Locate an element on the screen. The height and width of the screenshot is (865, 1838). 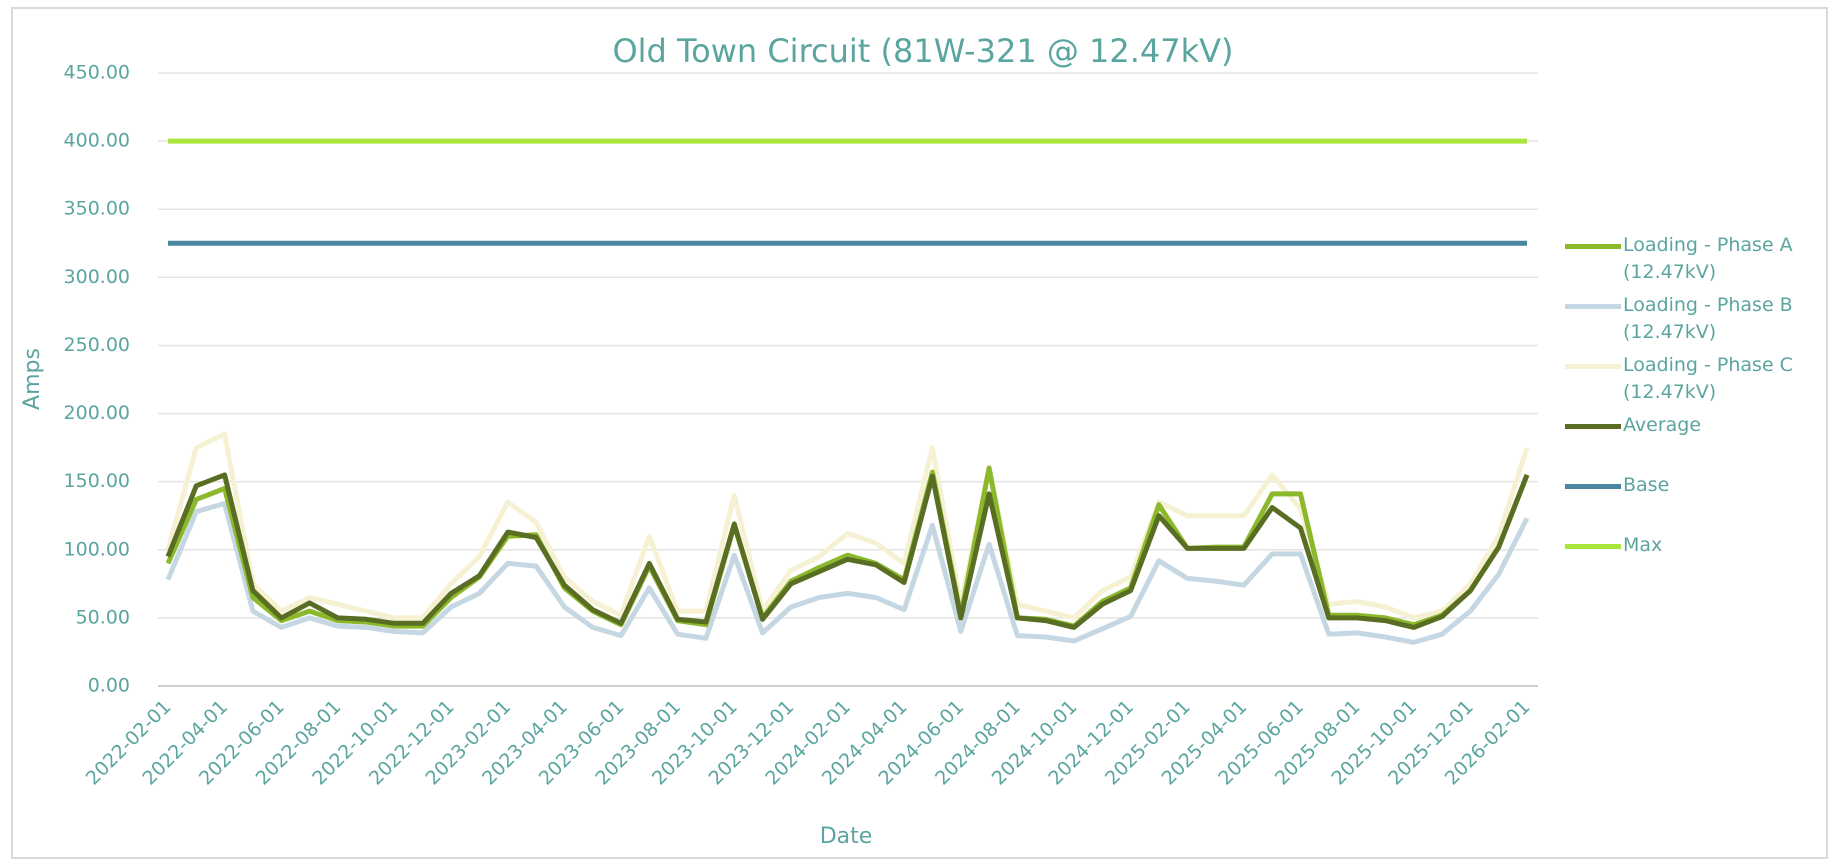
y-axis-title: Amps is located at coordinates (32, 379).